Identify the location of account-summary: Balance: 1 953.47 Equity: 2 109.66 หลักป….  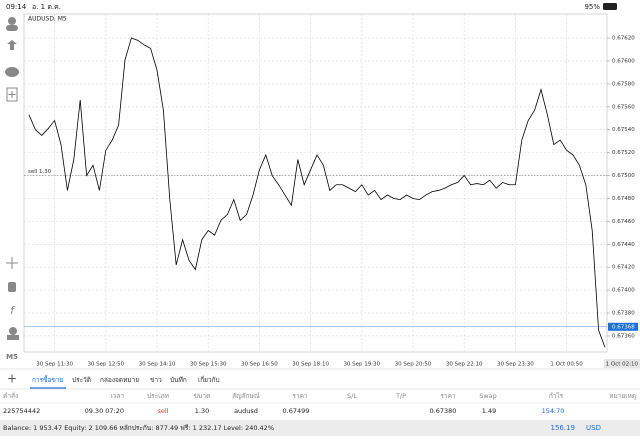
(138, 428).